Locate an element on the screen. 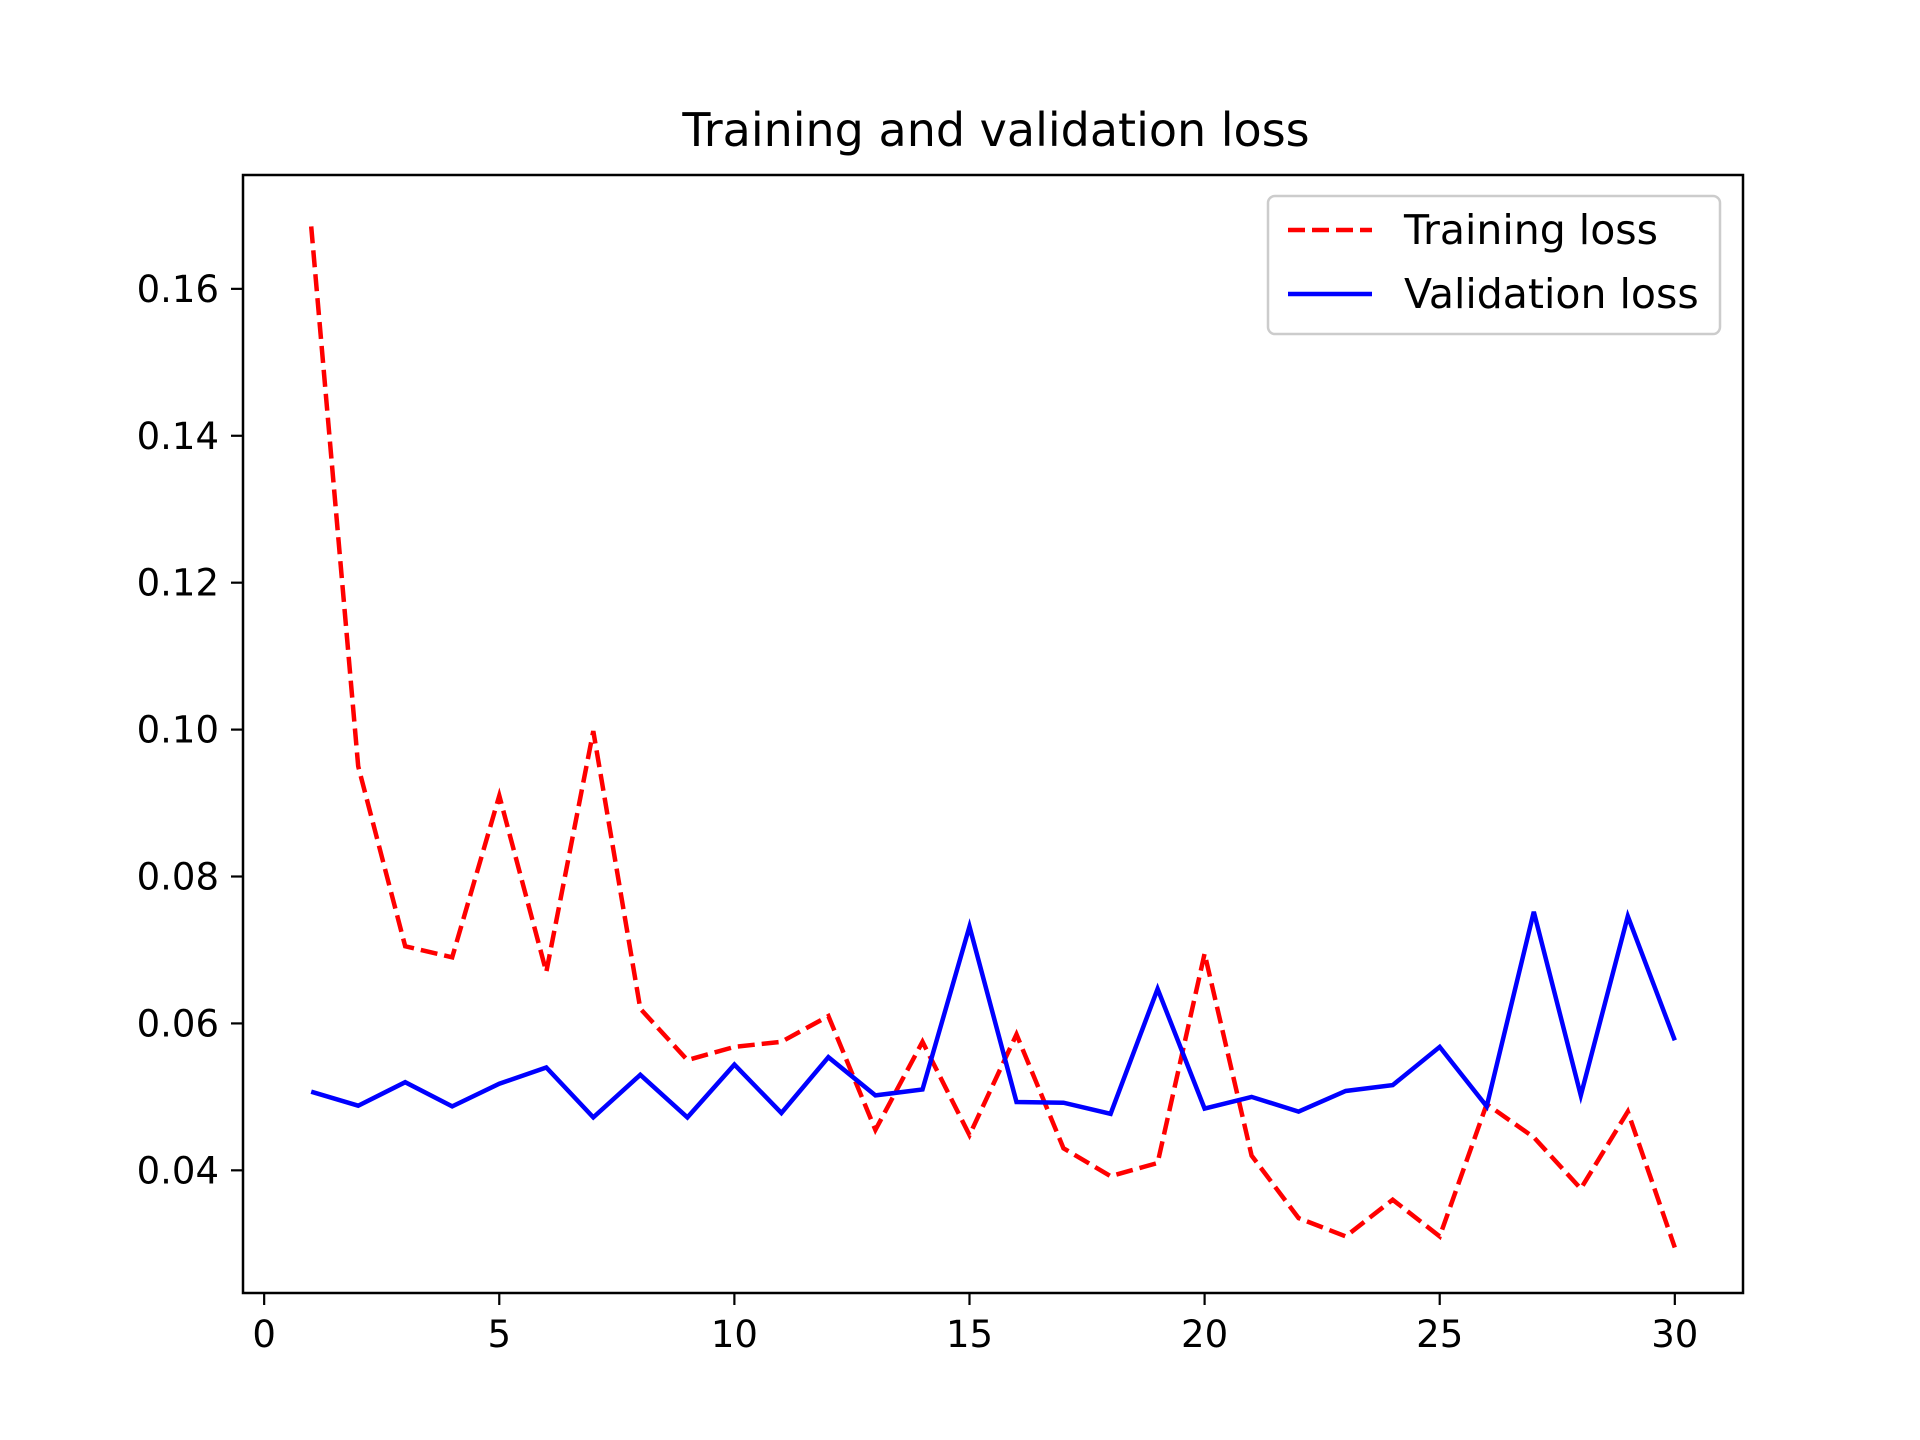 The image size is (1920, 1440). x-axis: 0 5 10 15 20 25 30 is located at coordinates (975, 1324).